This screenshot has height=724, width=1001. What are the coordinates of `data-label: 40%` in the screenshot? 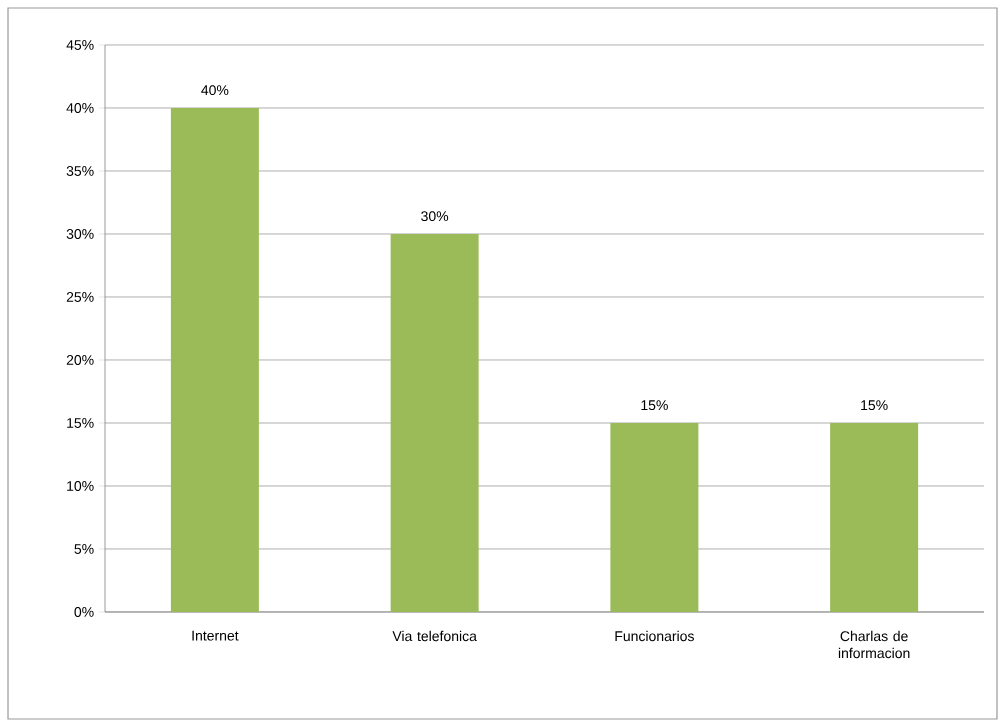 It's located at (215, 90).